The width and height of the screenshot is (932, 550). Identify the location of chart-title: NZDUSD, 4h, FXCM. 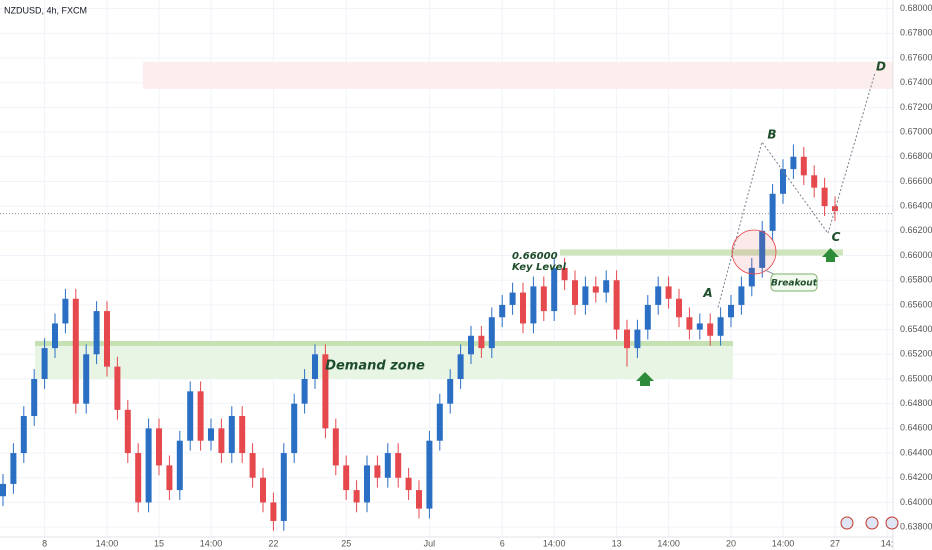
(45, 10).